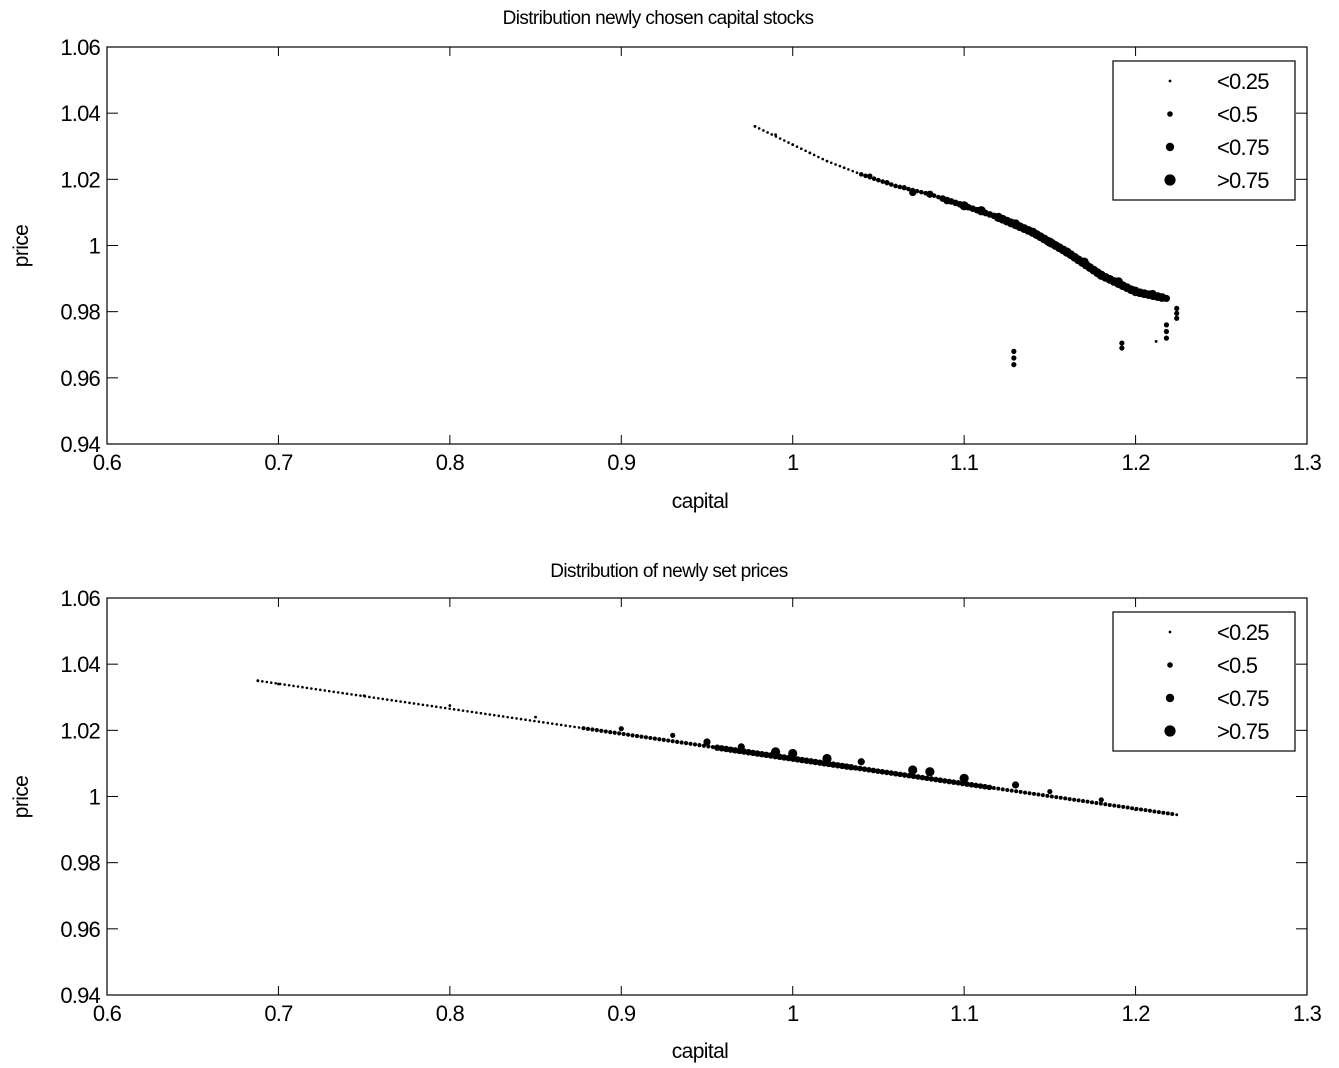 This screenshot has height=1068, width=1339. What do you see at coordinates (1135, 462) in the screenshot?
I see `x-tick-label: 1.2` at bounding box center [1135, 462].